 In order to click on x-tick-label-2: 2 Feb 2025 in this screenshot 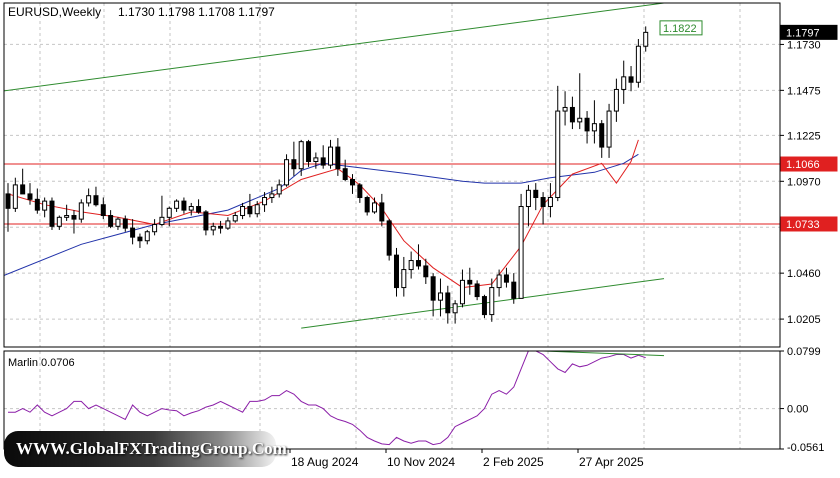, I will do `click(513, 462)`.